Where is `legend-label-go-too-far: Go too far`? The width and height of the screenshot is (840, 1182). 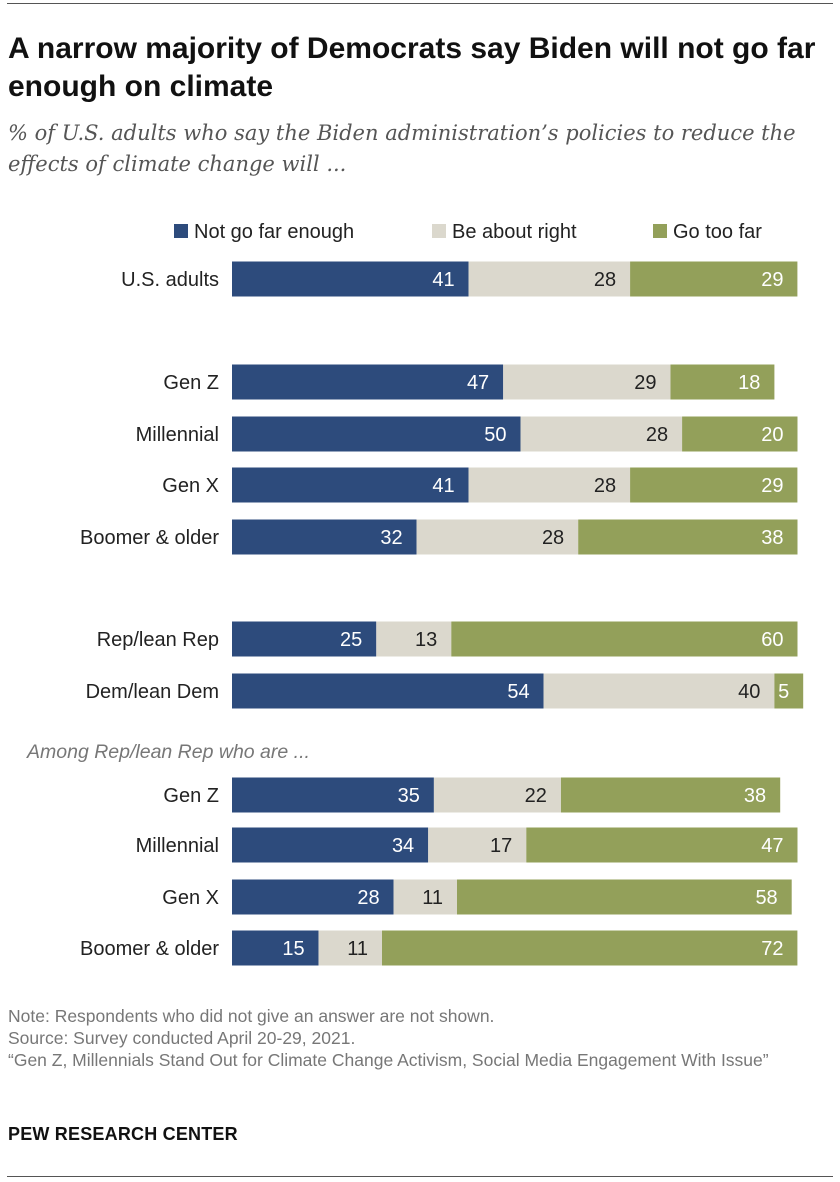
legend-label-go-too-far: Go too far is located at coordinates (717, 232).